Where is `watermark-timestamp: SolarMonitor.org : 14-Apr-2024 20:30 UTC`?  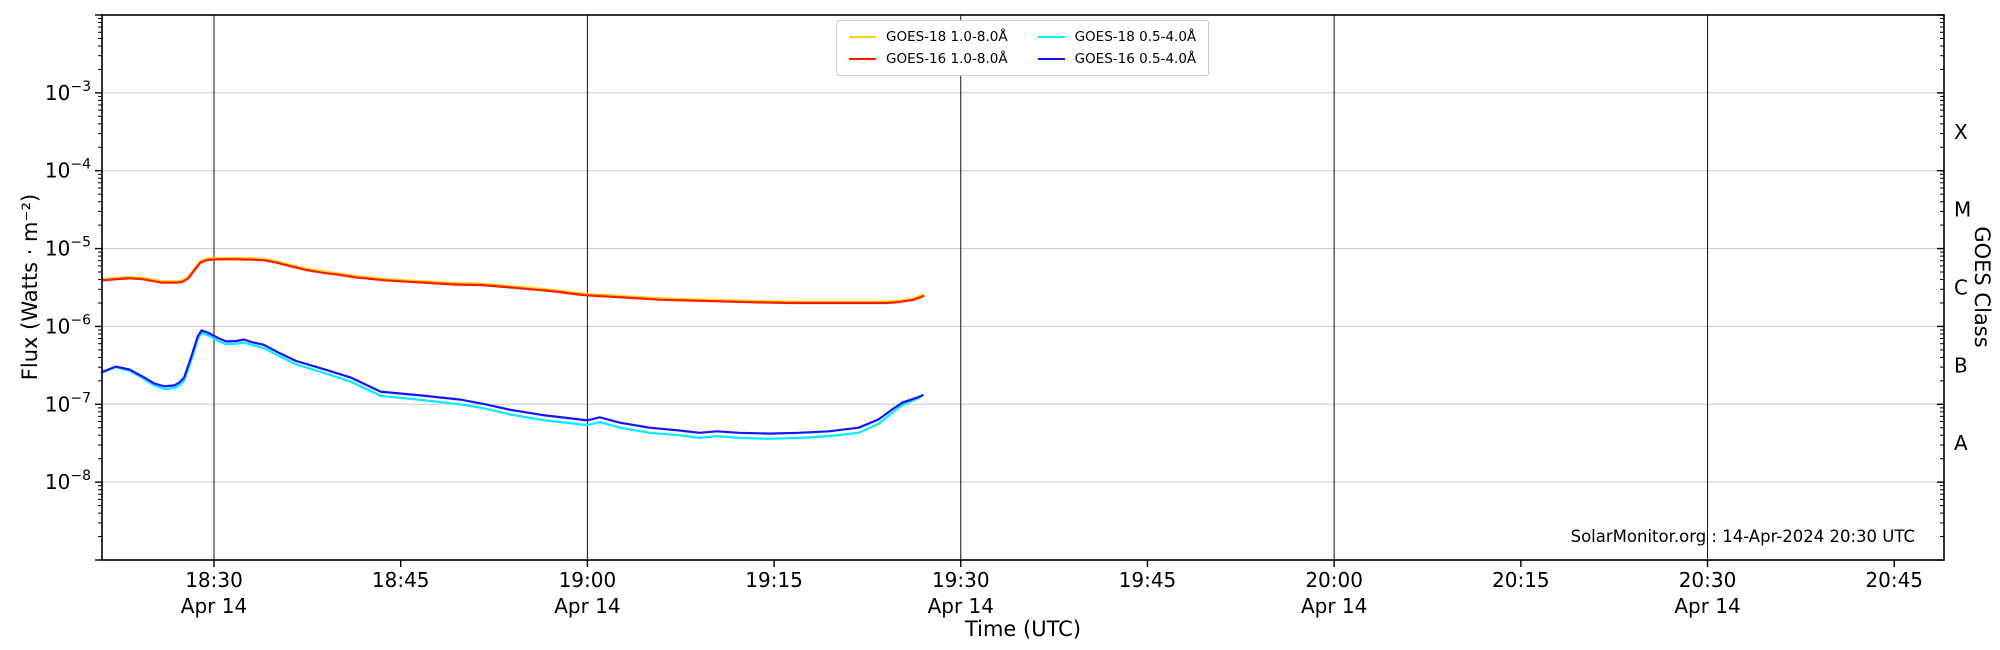 watermark-timestamp: SolarMonitor.org : 14-Apr-2024 20:30 UTC is located at coordinates (1742, 536).